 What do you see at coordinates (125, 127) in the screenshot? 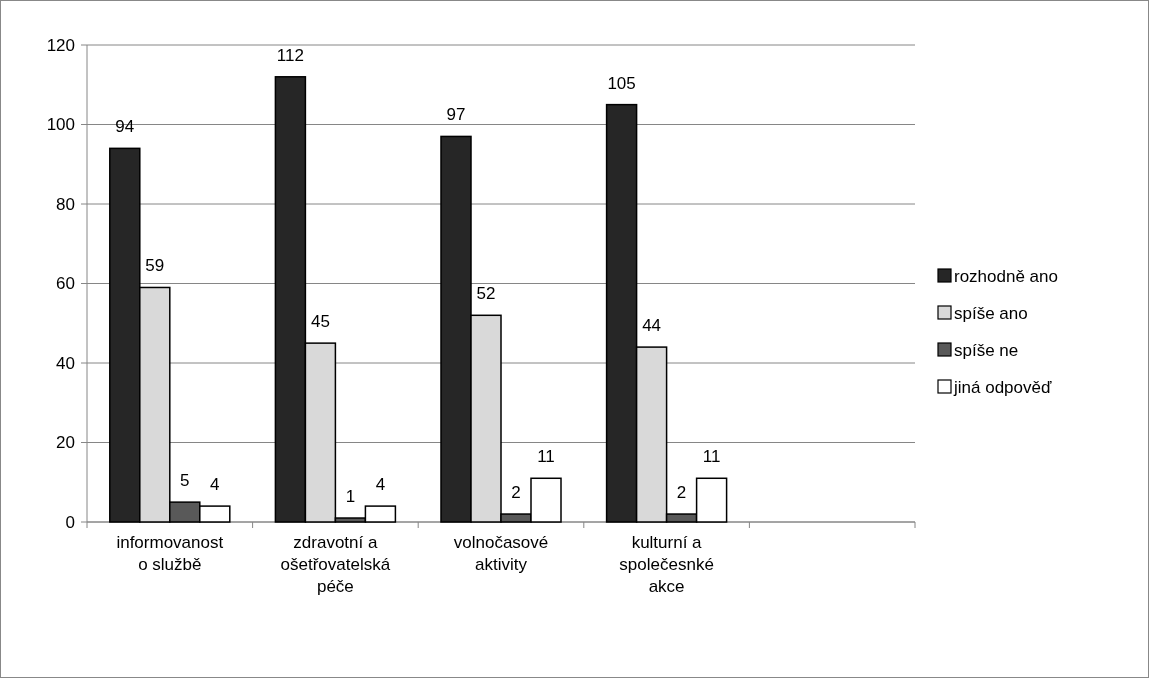
I see `data-label: 94` at bounding box center [125, 127].